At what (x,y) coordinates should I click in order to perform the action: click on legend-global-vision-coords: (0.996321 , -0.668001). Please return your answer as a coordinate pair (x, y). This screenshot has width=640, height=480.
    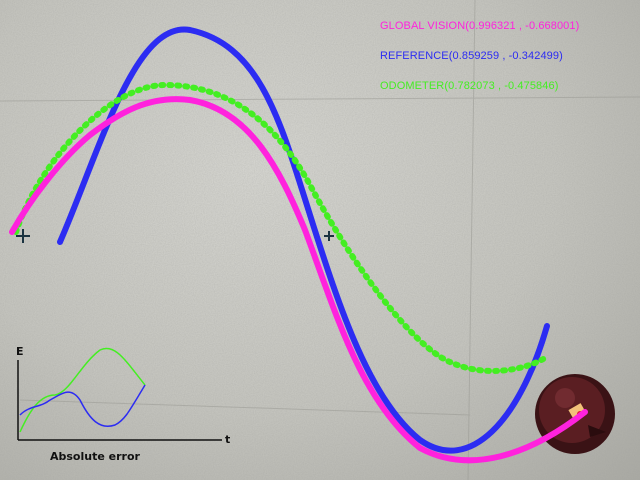
    Looking at the image, I should click on (522, 26).